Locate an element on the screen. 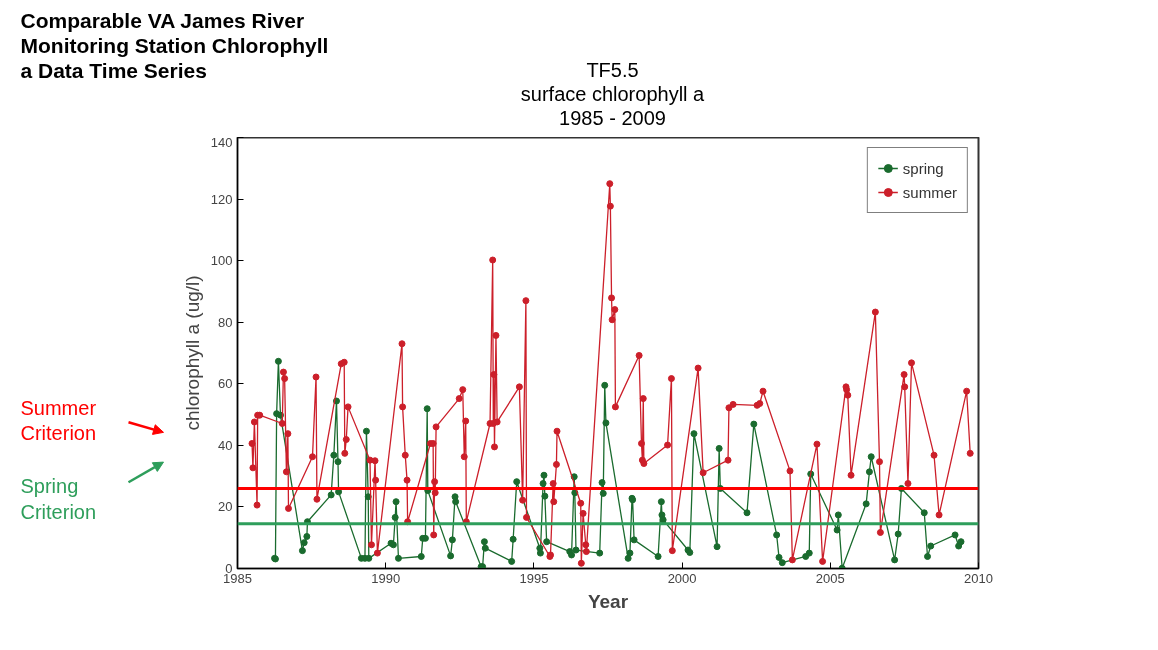 The width and height of the screenshot is (1158, 650). y-tick-label: 100 is located at coordinates (221, 261).